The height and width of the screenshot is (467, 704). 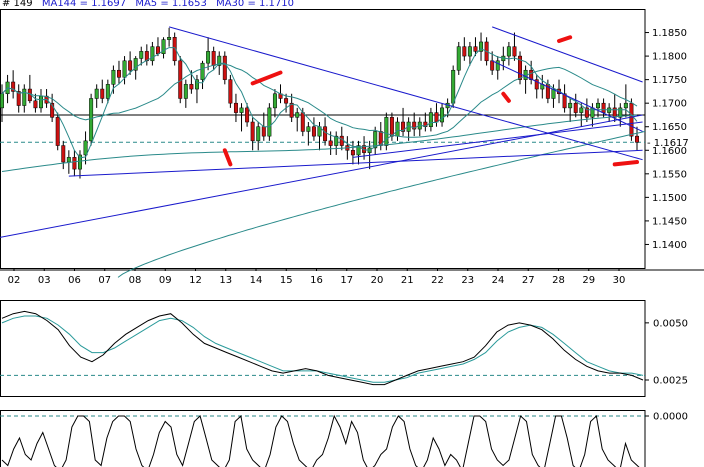 I want to click on x-tick-label: 07, so click(x=104, y=280).